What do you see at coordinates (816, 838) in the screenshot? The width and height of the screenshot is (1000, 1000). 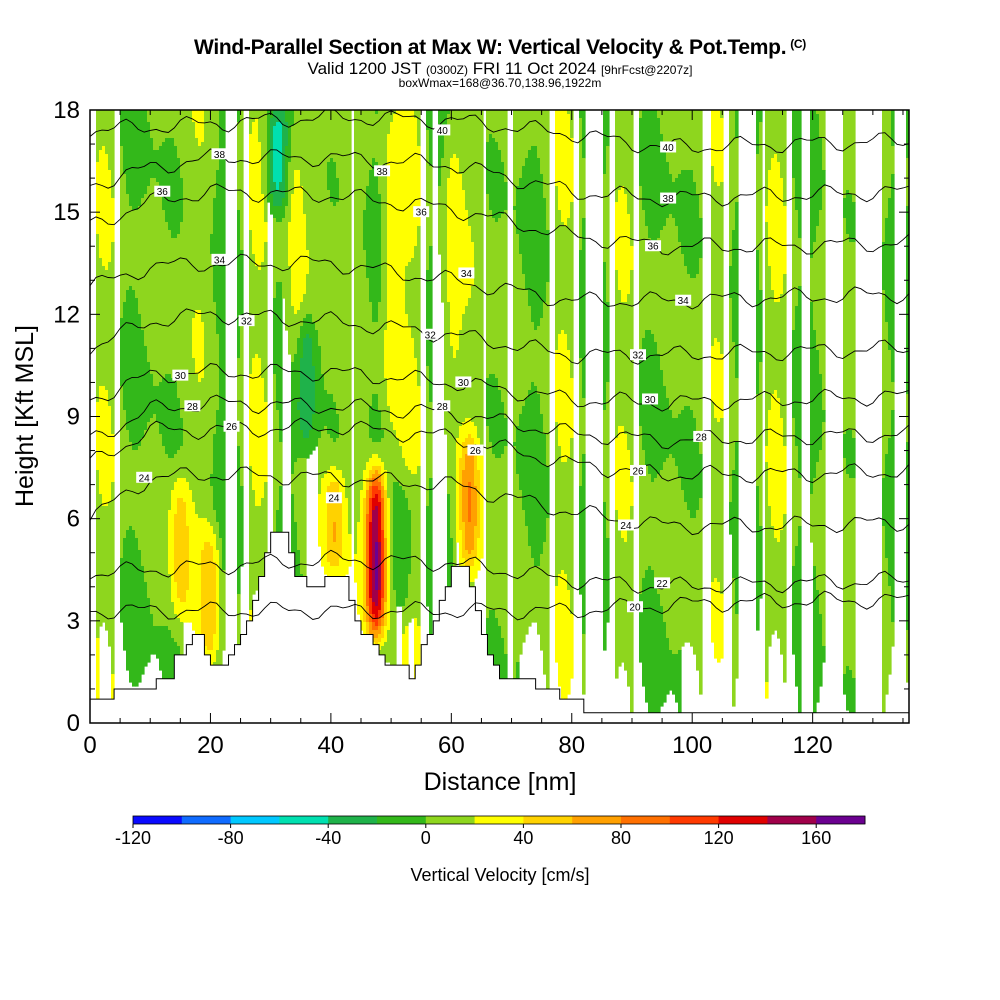 I see `colorbar-tick-label: 160` at bounding box center [816, 838].